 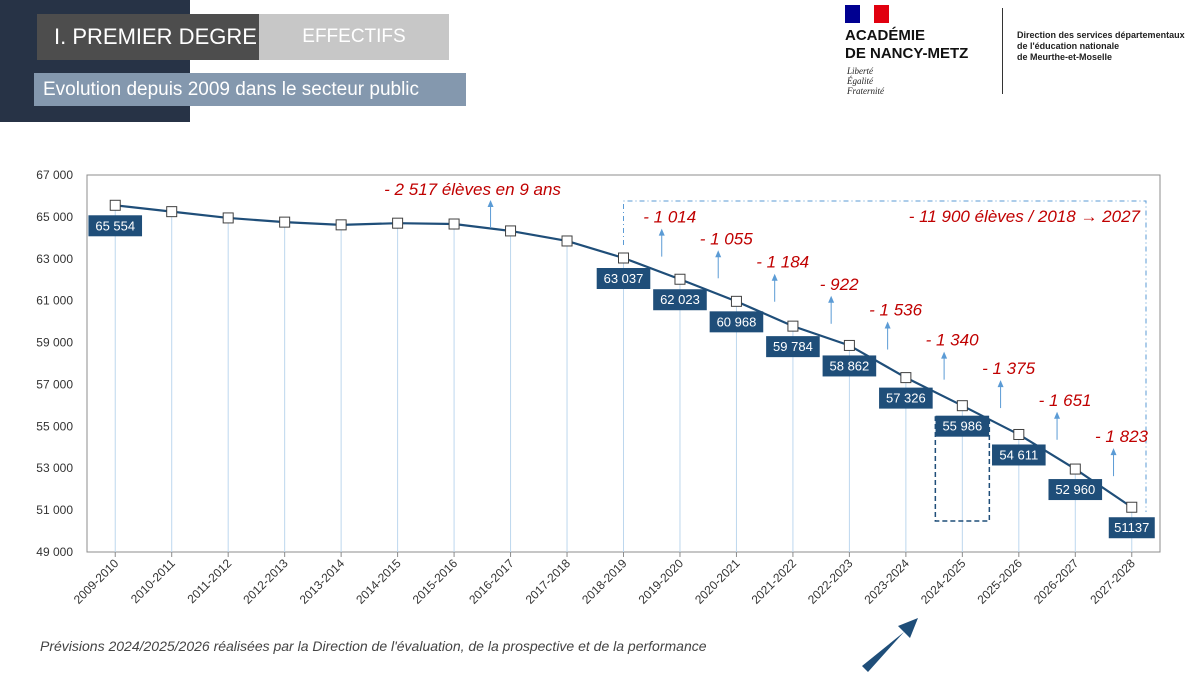 I want to click on change-annotation: - 1 651, so click(x=1065, y=400).